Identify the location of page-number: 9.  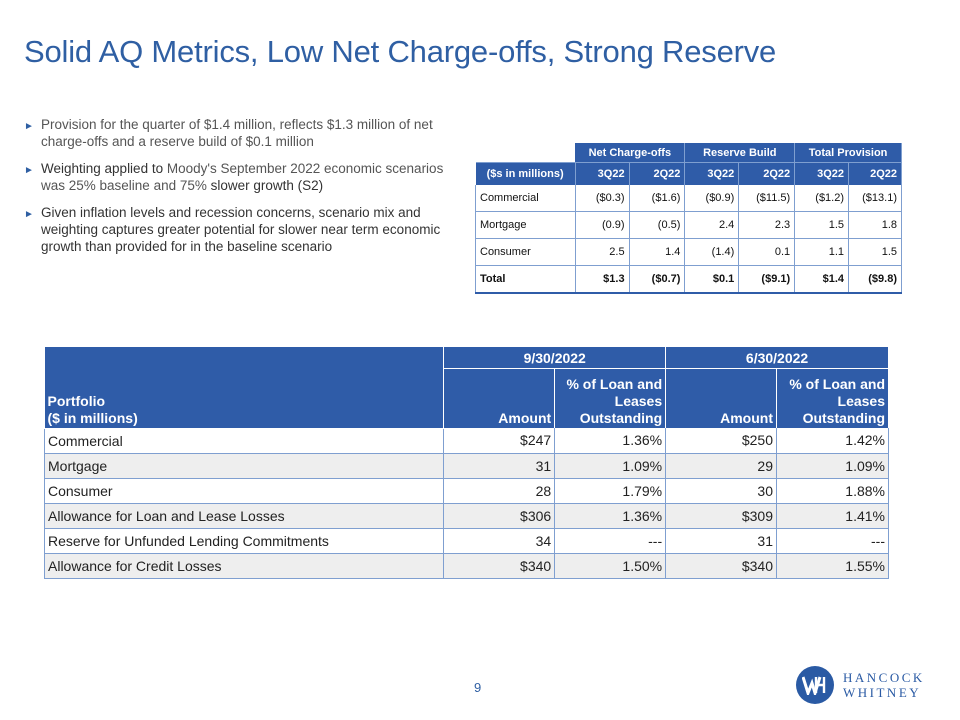
(478, 687).